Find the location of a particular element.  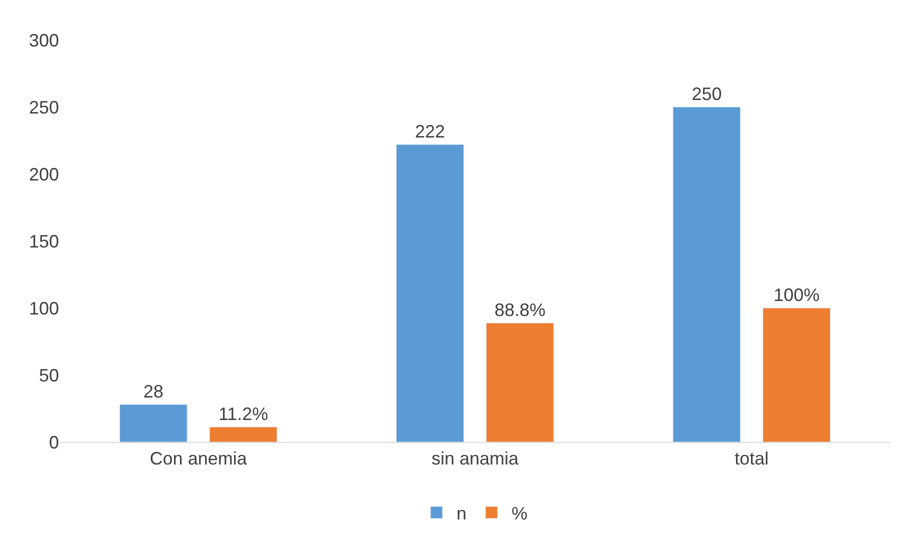

legend-label: % is located at coordinates (520, 513).